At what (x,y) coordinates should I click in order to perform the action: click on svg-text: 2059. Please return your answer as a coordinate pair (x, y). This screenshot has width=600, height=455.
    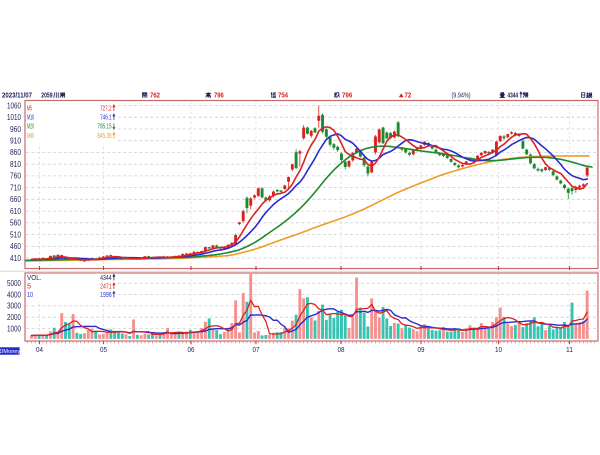
    Looking at the image, I should click on (46, 95).